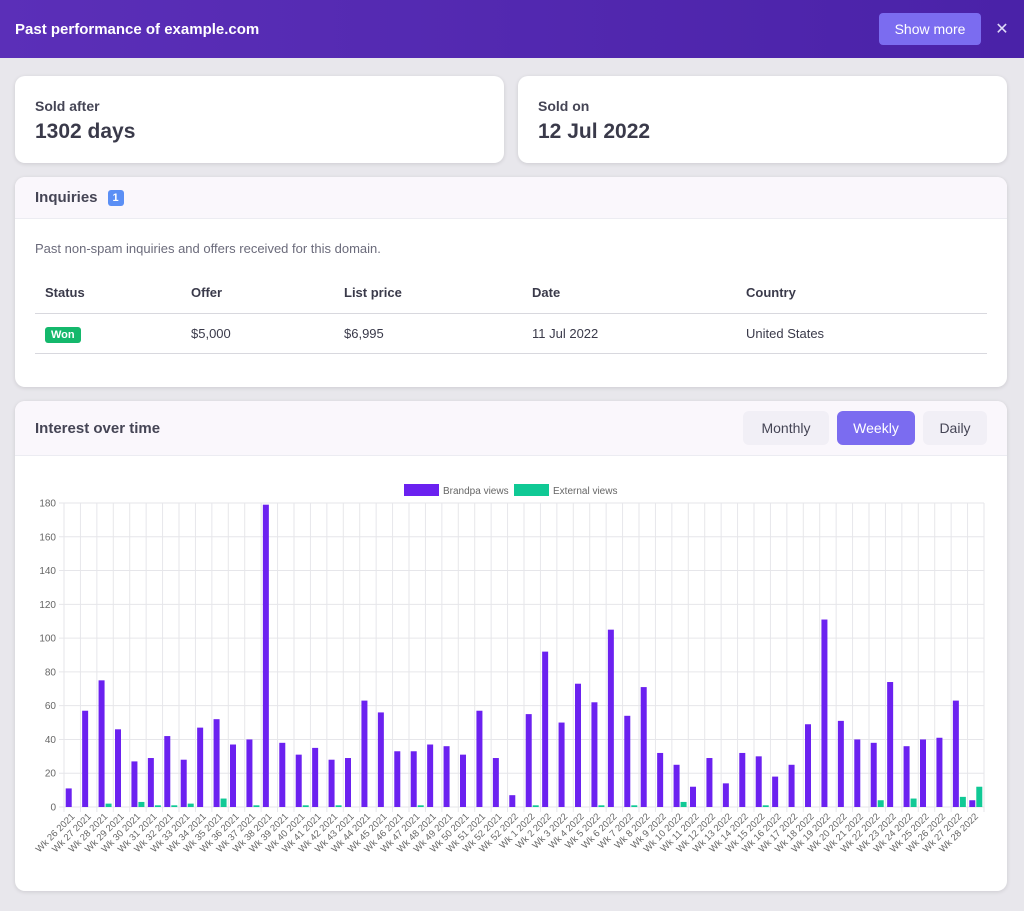  What do you see at coordinates (564, 106) in the screenshot?
I see `sold-on-label: Sold on` at bounding box center [564, 106].